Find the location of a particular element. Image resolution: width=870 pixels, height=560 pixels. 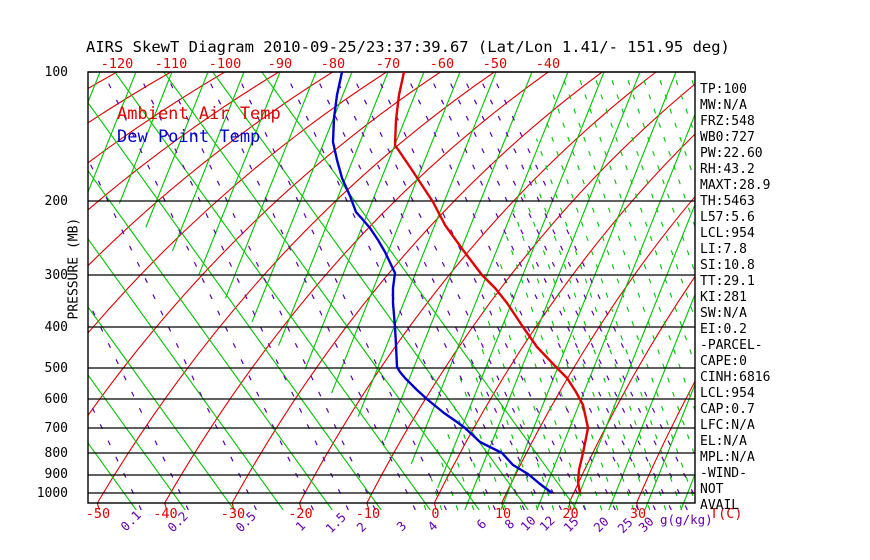

pressure-tick-600: 600 is located at coordinates (56, 399).